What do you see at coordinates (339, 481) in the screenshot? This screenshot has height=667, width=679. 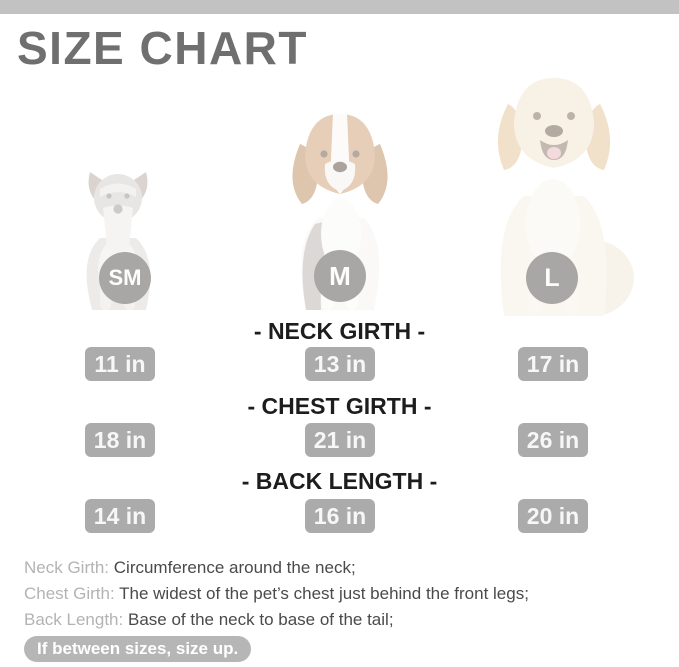 I see `back-length-heading: - BACK LENGTH -` at bounding box center [339, 481].